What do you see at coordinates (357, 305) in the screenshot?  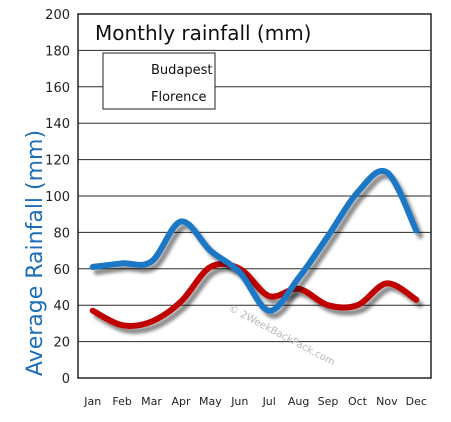 I see `data-point-budapest-oct` at bounding box center [357, 305].